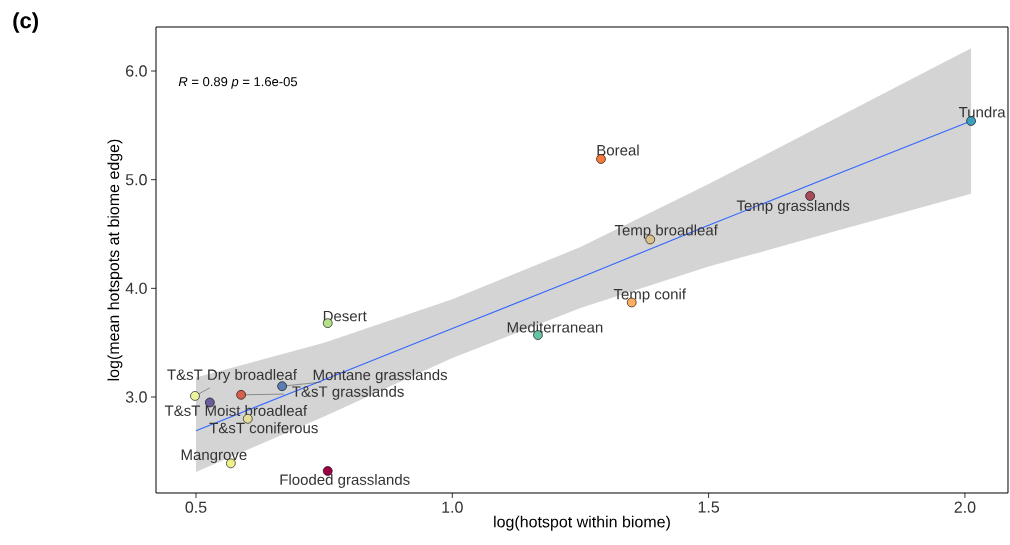 The width and height of the screenshot is (1010, 545). Describe the element at coordinates (136, 288) in the screenshot. I see `y-tick-label: 4.0` at that location.